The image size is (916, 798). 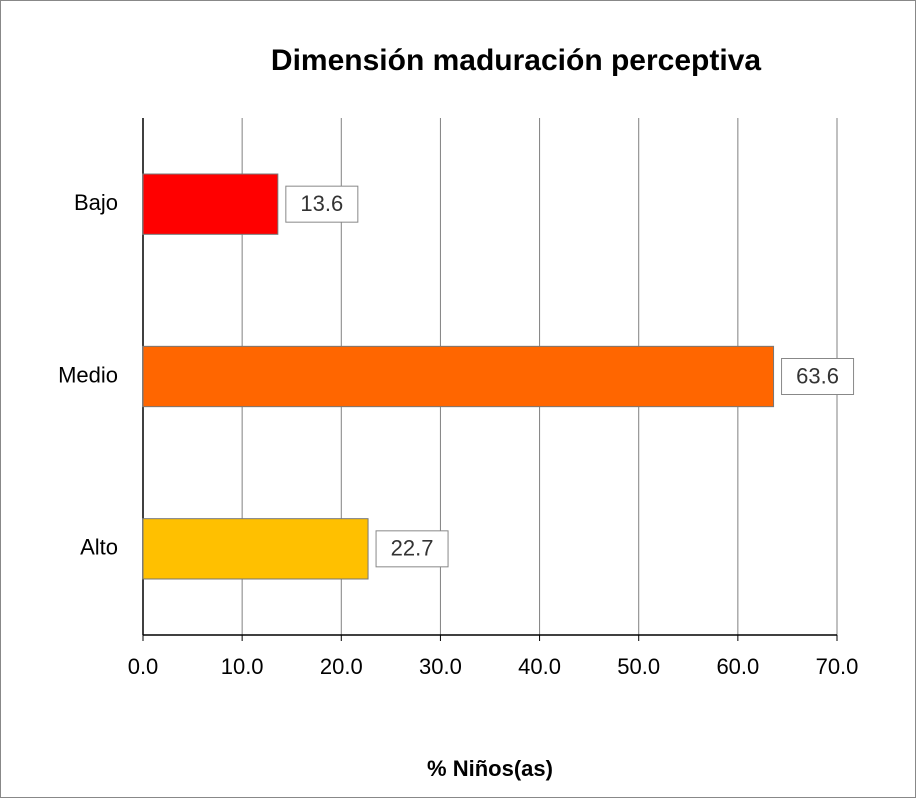 What do you see at coordinates (539, 666) in the screenshot?
I see `x-tick-label: 40.0` at bounding box center [539, 666].